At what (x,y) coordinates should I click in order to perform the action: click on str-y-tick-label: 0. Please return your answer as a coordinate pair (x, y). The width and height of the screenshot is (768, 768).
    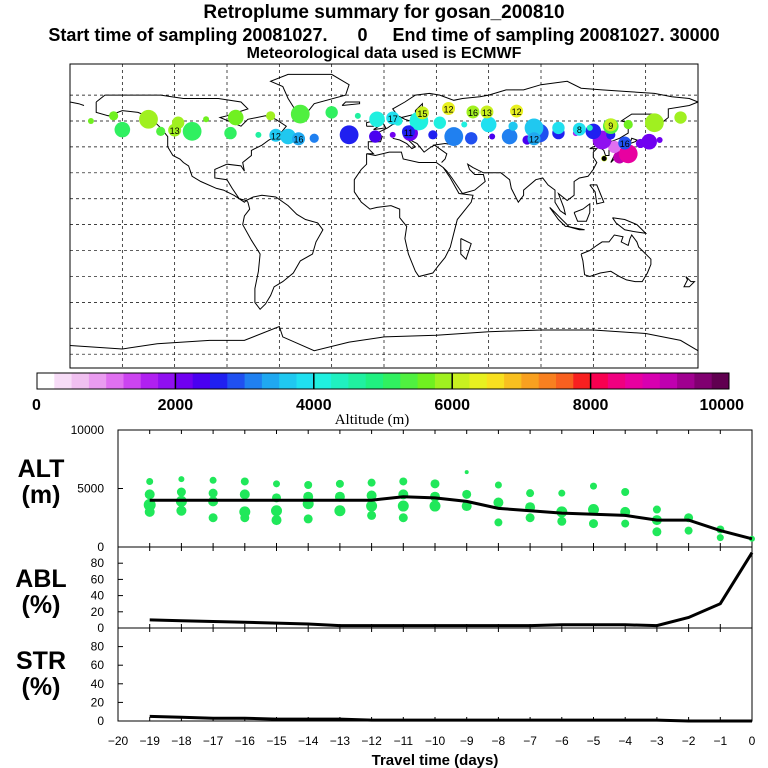
    Looking at the image, I should click on (100, 721).